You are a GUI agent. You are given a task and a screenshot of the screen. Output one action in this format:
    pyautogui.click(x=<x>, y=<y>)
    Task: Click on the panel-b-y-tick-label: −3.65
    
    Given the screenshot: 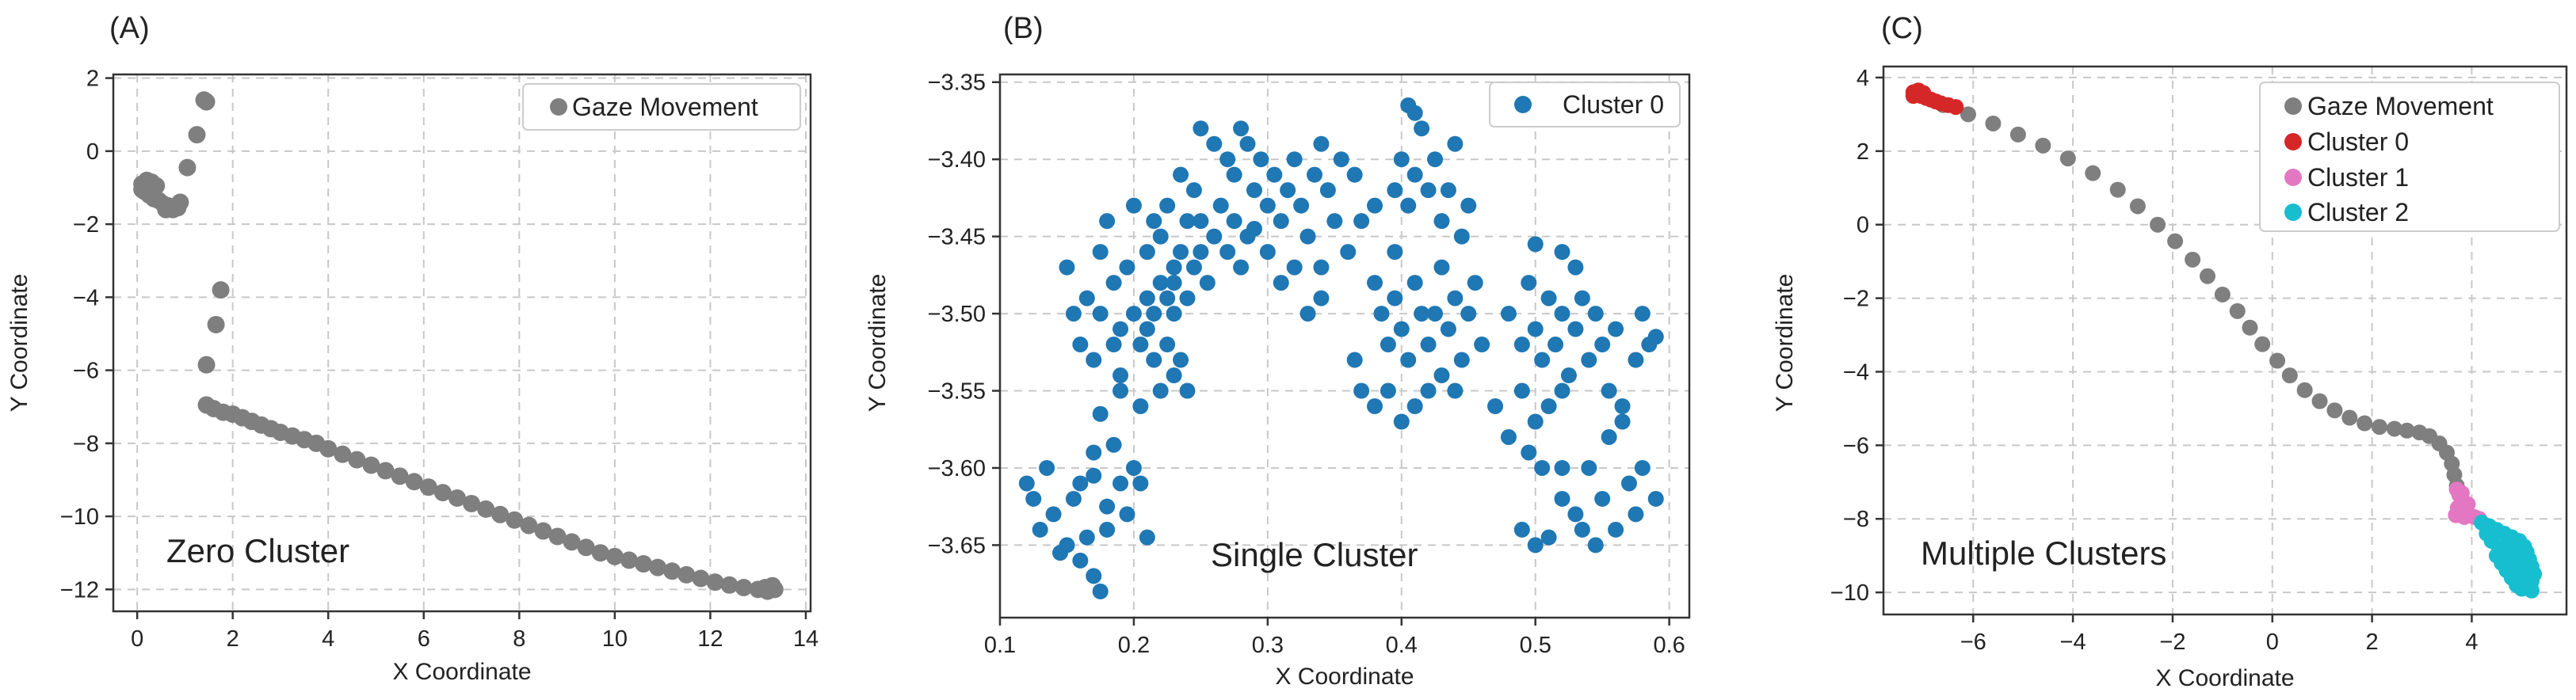 What is the action you would take?
    pyautogui.click(x=957, y=545)
    